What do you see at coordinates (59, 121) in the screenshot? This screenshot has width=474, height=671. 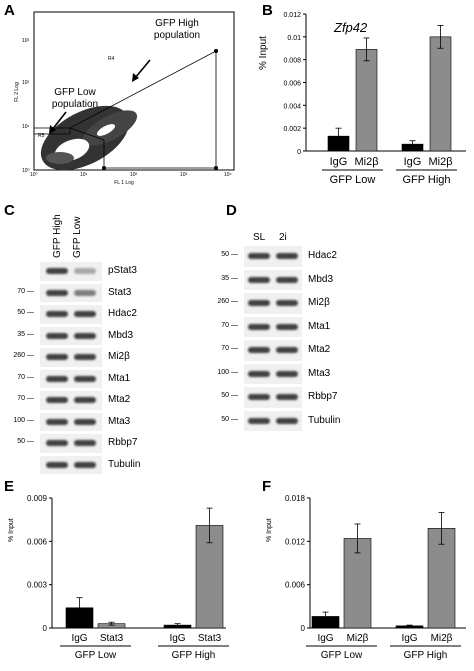 I see `arrow-gfp-low` at bounding box center [59, 121].